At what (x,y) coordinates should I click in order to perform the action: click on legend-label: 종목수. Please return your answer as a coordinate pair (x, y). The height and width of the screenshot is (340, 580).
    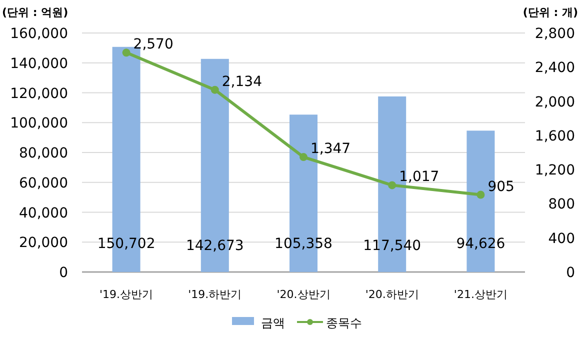
    Looking at the image, I should click on (344, 323).